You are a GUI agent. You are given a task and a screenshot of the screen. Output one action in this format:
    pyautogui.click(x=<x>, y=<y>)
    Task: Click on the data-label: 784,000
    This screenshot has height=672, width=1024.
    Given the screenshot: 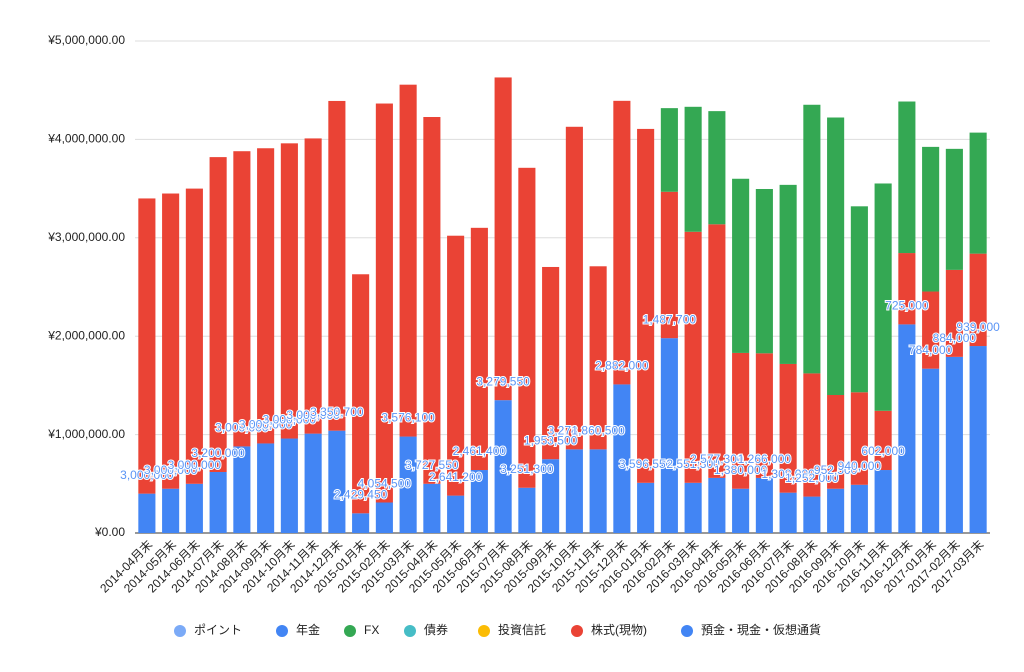 What is the action you would take?
    pyautogui.click(x=931, y=350)
    